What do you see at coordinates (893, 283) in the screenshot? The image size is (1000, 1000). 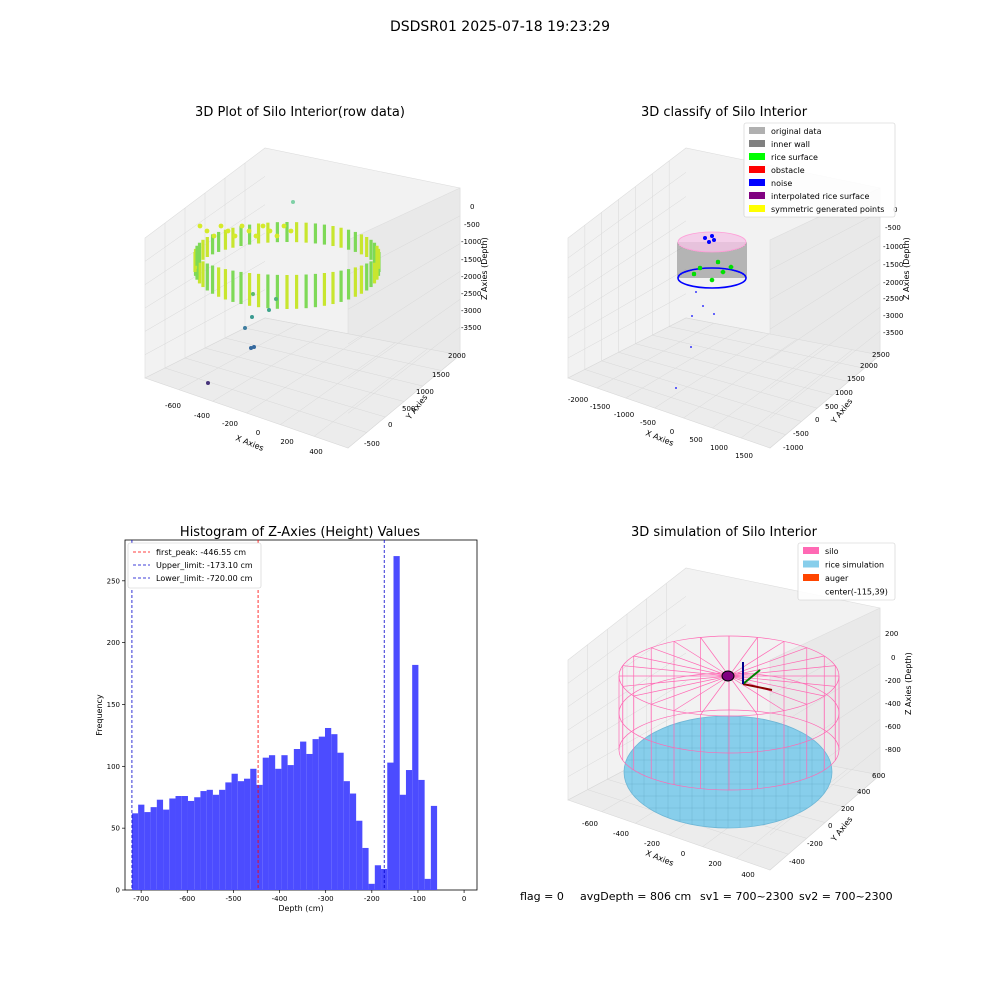 I see `classify-z-tick: -2000` at bounding box center [893, 283].